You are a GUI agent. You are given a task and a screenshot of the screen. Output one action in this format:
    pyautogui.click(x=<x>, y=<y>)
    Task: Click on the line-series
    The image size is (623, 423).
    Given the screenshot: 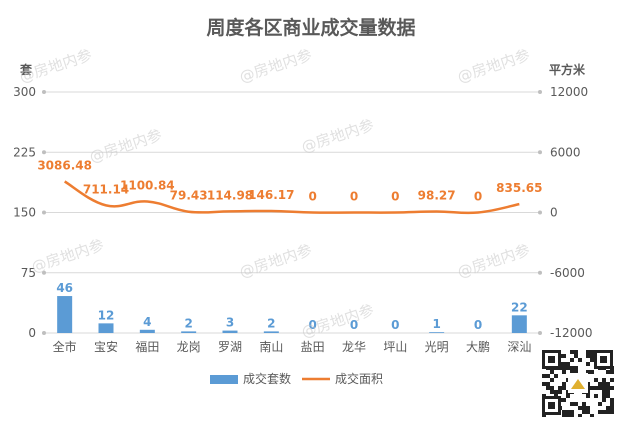 What is the action you would take?
    pyautogui.click(x=292, y=197)
    